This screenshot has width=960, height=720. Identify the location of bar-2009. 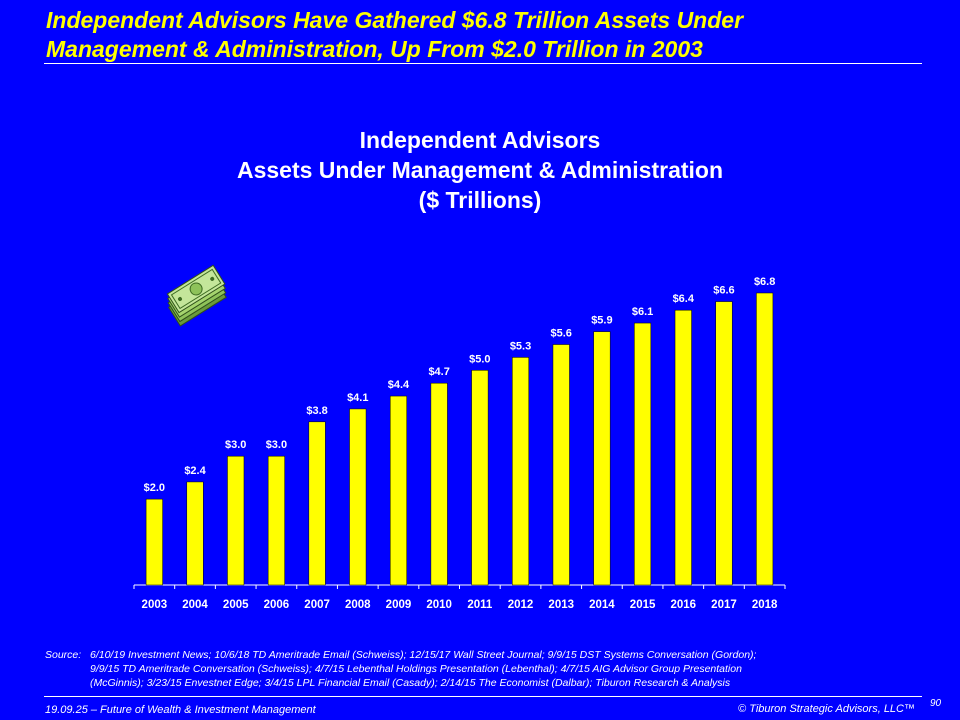
(398, 490).